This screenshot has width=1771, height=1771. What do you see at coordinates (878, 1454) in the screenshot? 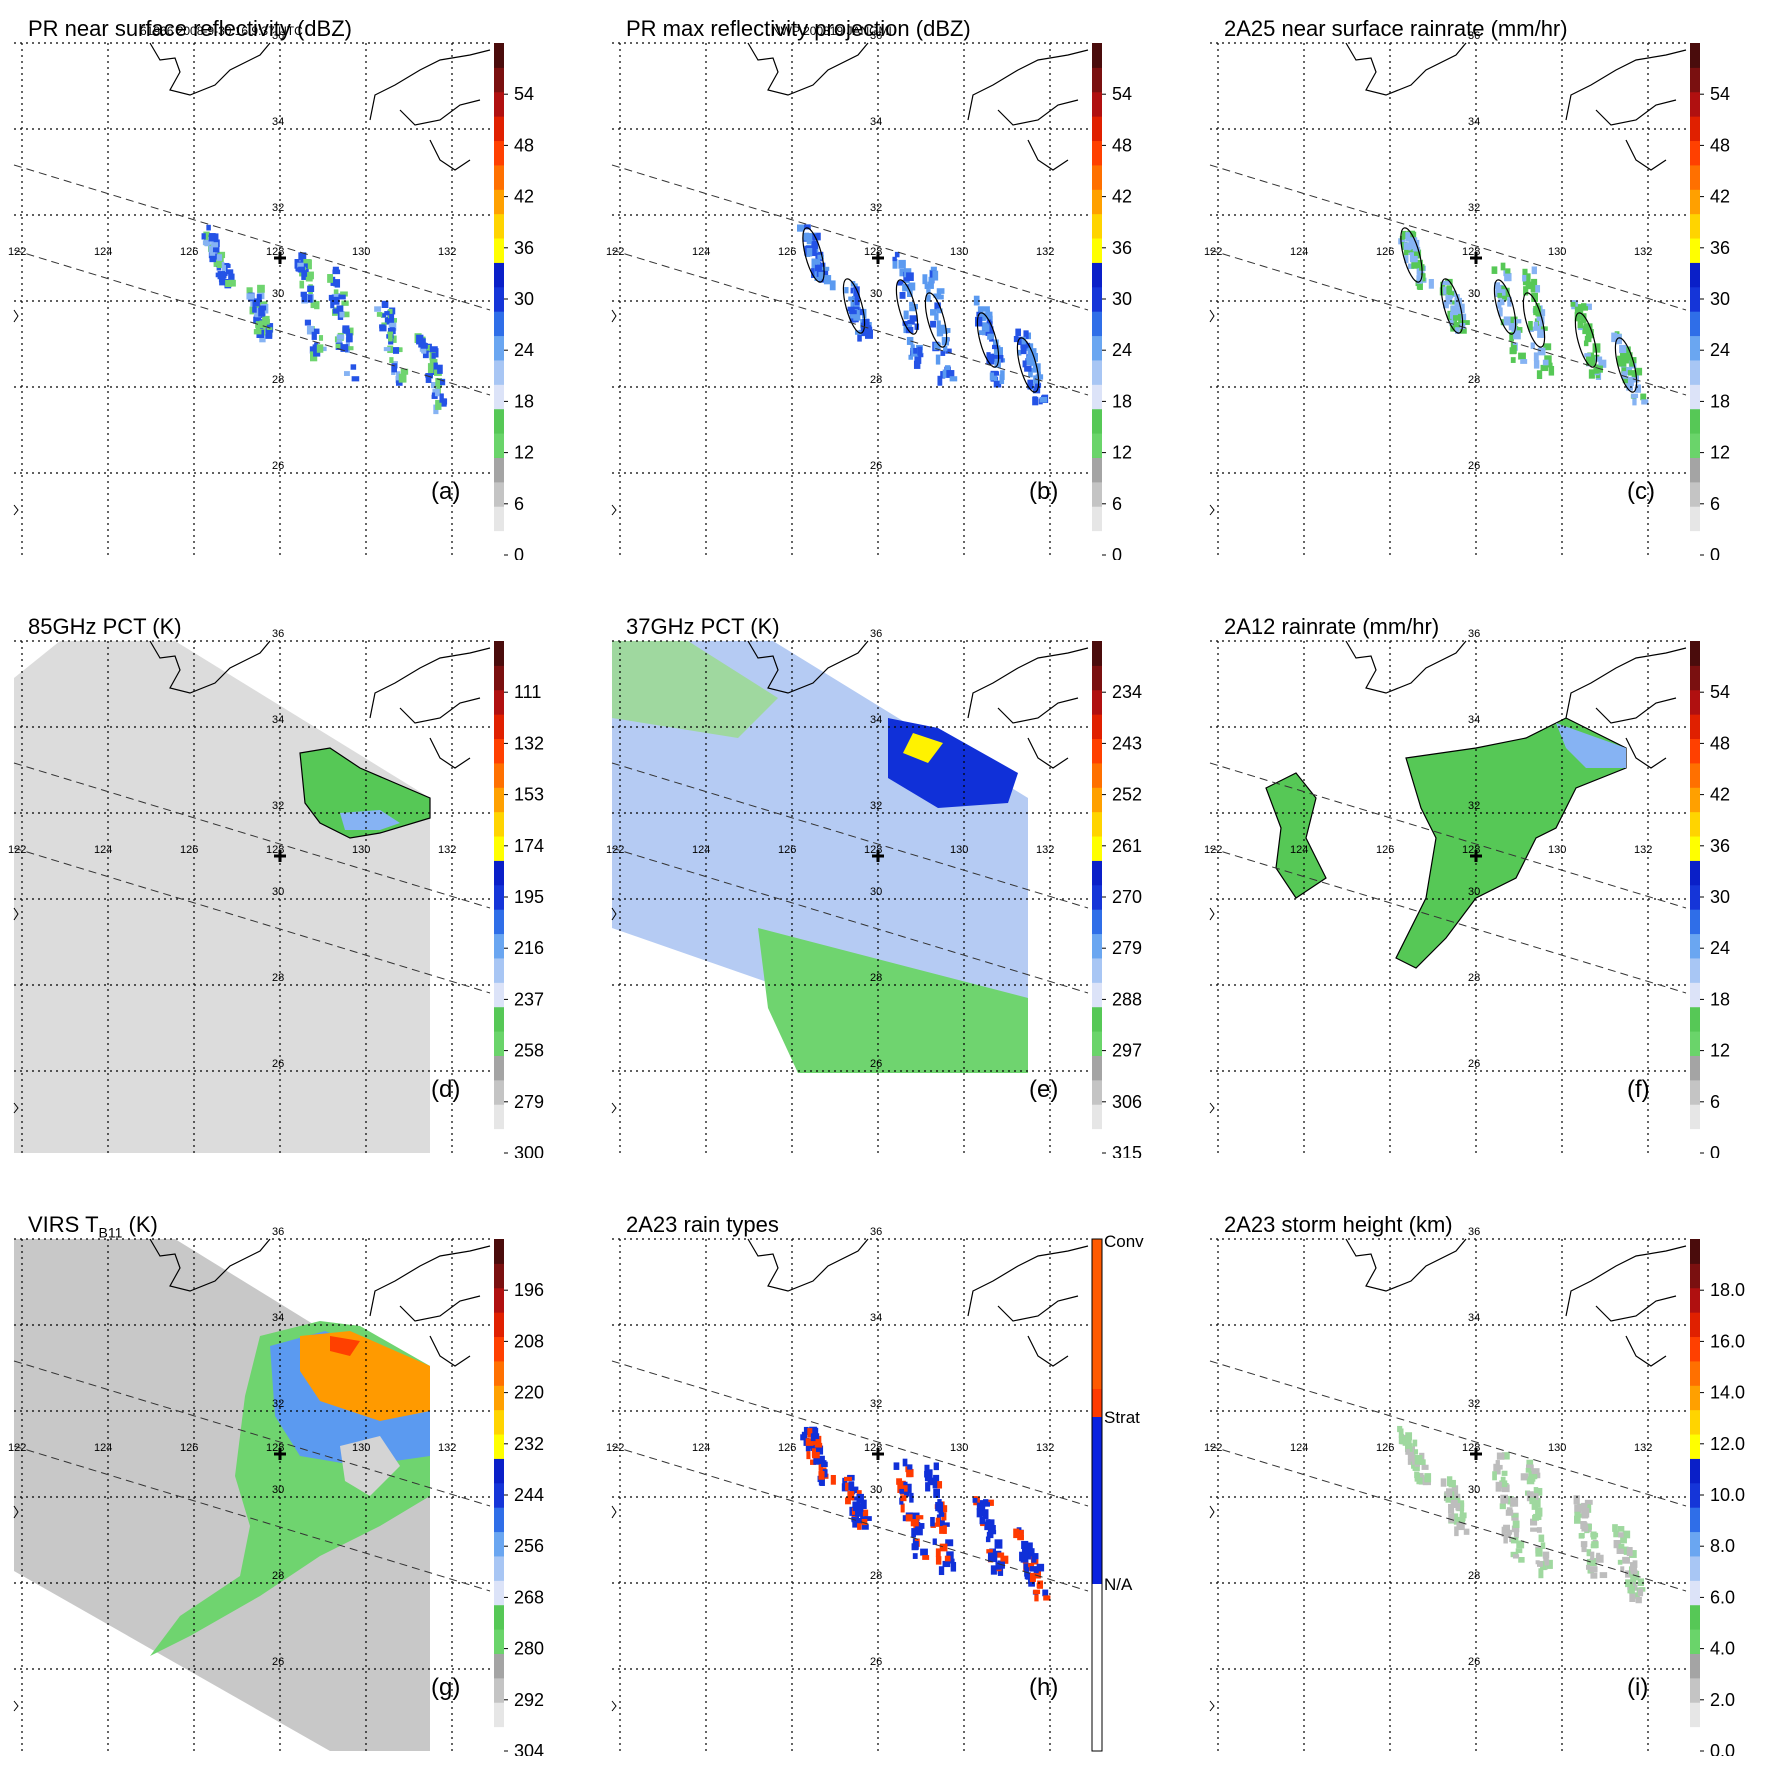
I see `storm-center-marker` at bounding box center [878, 1454].